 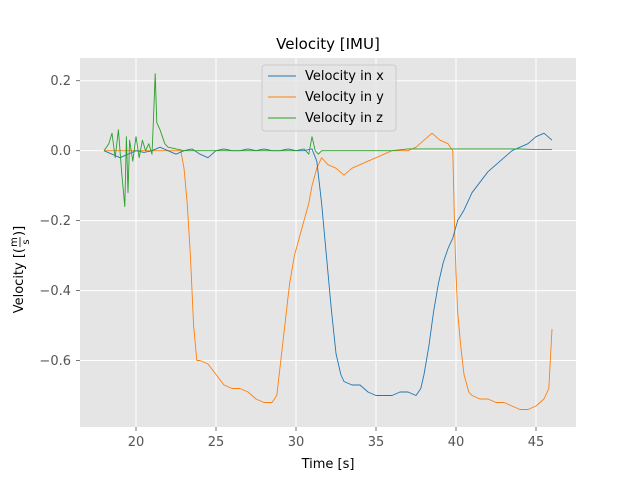 I want to click on x-tick-label: 45, so click(x=536, y=442).